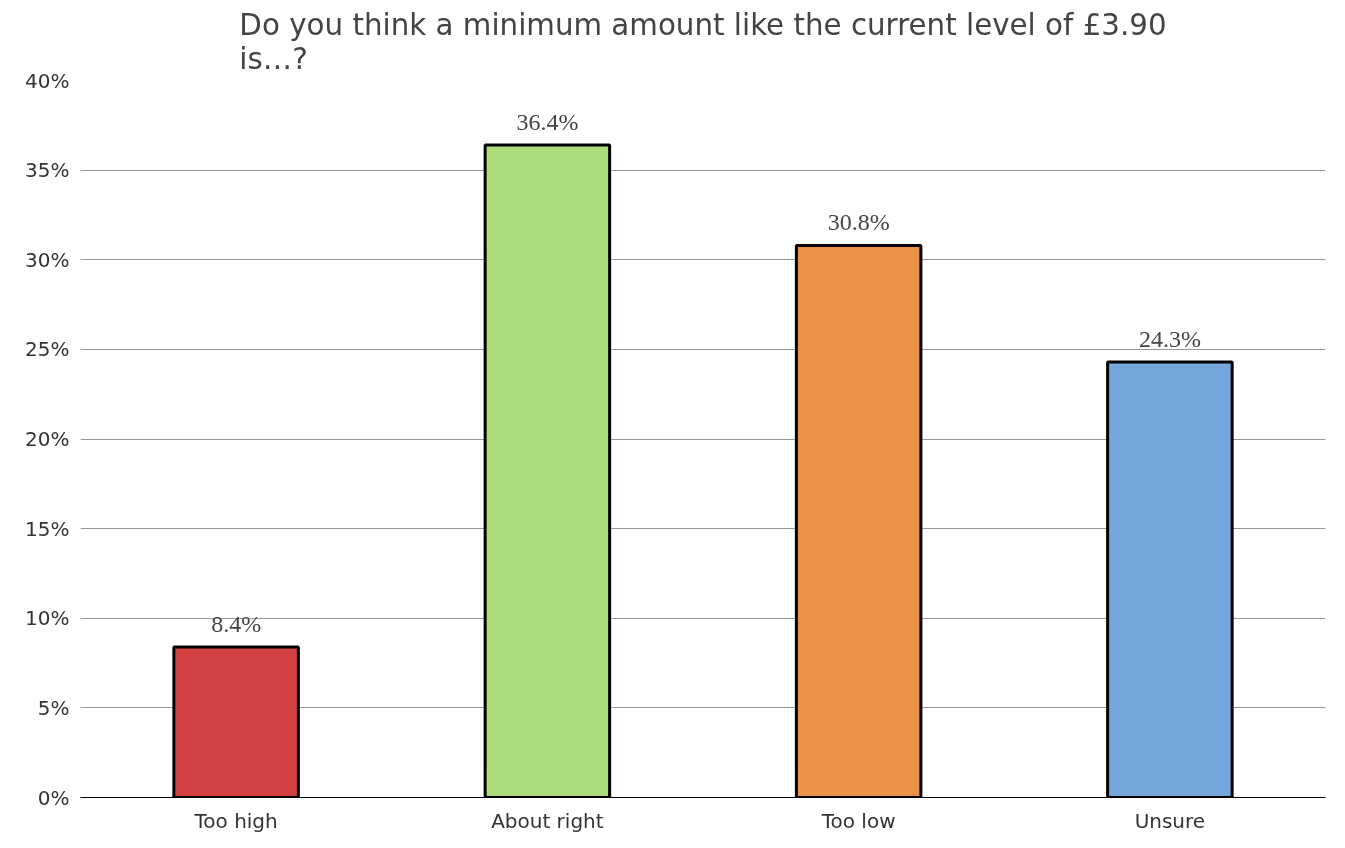 The height and width of the screenshot is (848, 1345). What do you see at coordinates (47, 259) in the screenshot?
I see `y-tick-label: 30%` at bounding box center [47, 259].